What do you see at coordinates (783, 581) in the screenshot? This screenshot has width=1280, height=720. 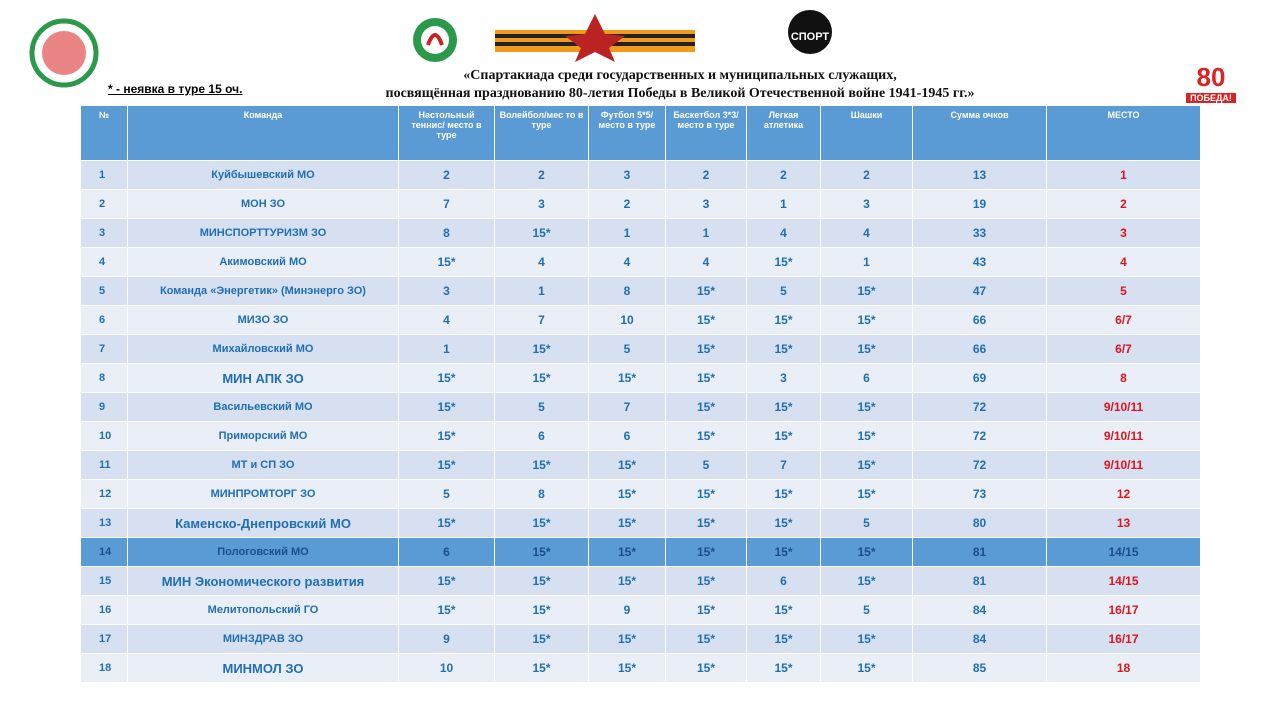 I see `score: 6` at bounding box center [783, 581].